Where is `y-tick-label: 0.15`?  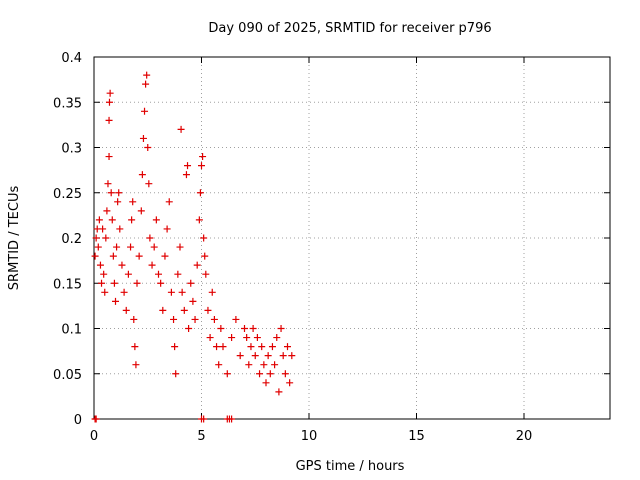
y-tick-label: 0.15 is located at coordinates (67, 284).